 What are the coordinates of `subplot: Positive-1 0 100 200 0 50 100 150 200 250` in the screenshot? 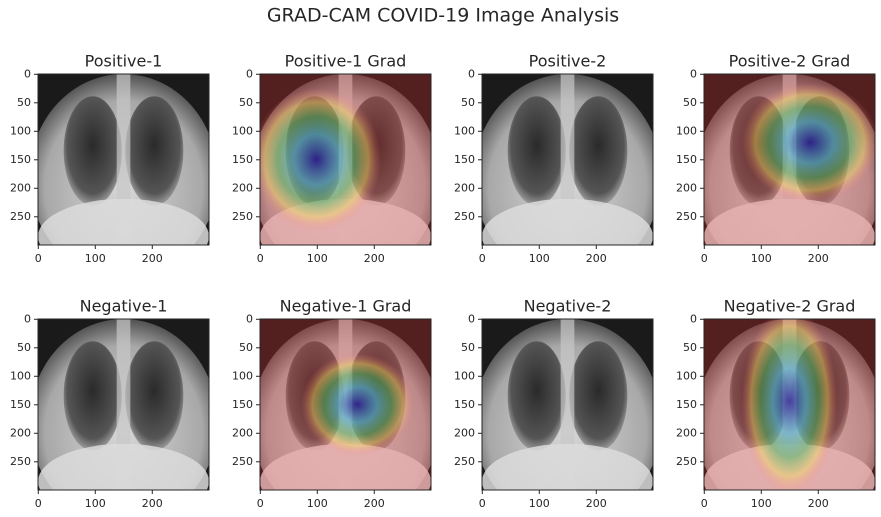 It's located at (110, 158).